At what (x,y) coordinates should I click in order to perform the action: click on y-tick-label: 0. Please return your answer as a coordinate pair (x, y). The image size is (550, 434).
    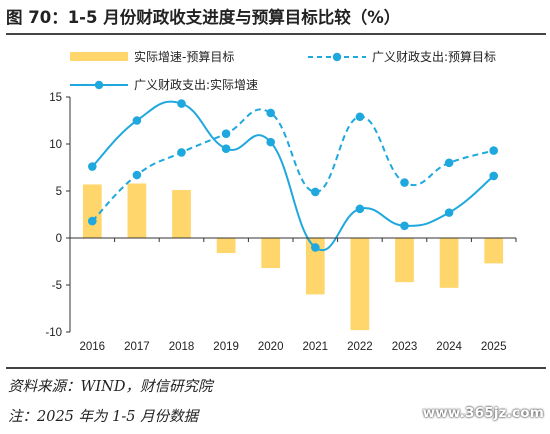
    Looking at the image, I should click on (59, 239).